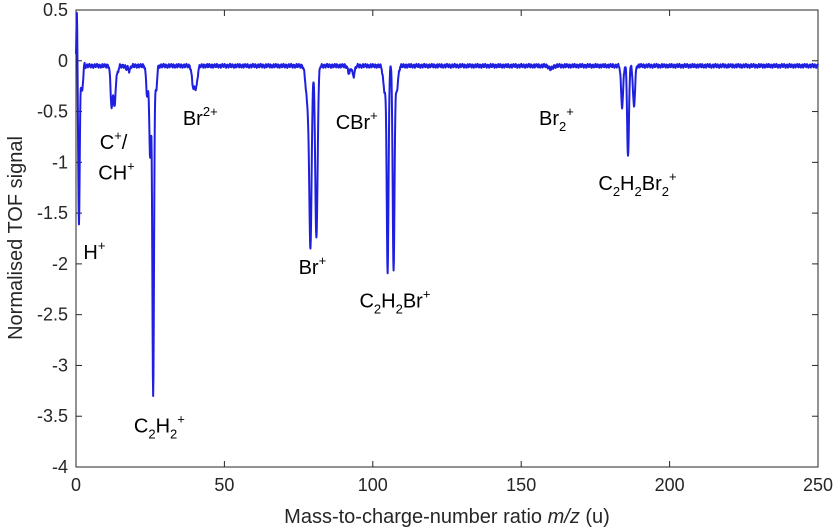  What do you see at coordinates (60, 162) in the screenshot?
I see `y-tick-label: -1` at bounding box center [60, 162].